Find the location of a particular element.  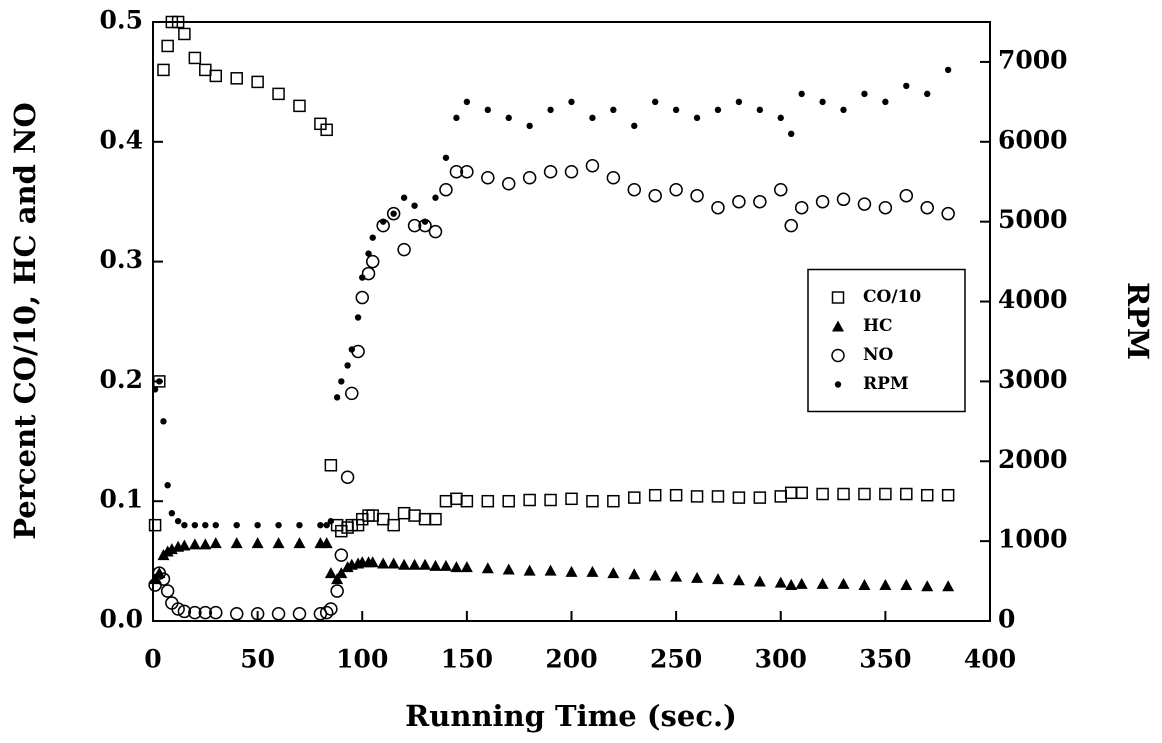

x-tick-label: 200 is located at coordinates (571, 659).